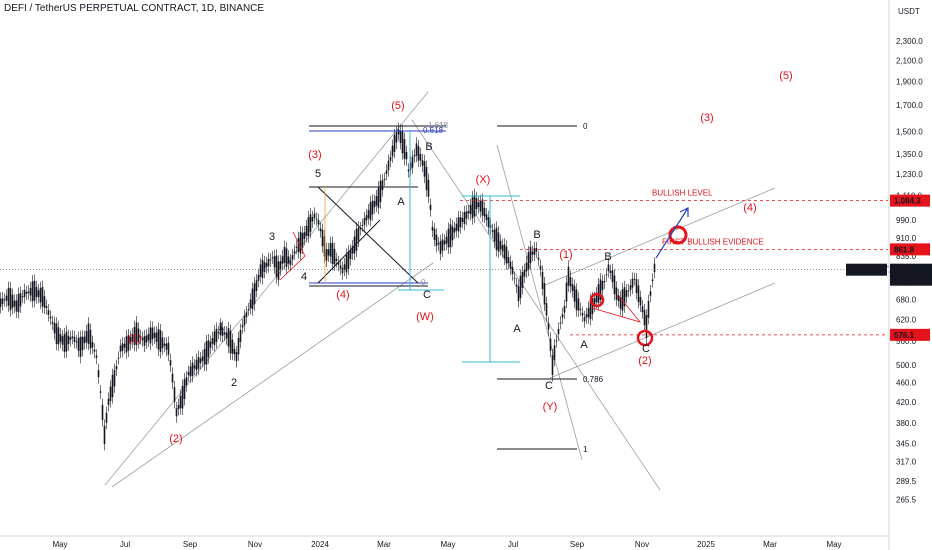 The width and height of the screenshot is (932, 550). What do you see at coordinates (908, 280) in the screenshot?
I see `countdown-text: 15:04:50` at bounding box center [908, 280].